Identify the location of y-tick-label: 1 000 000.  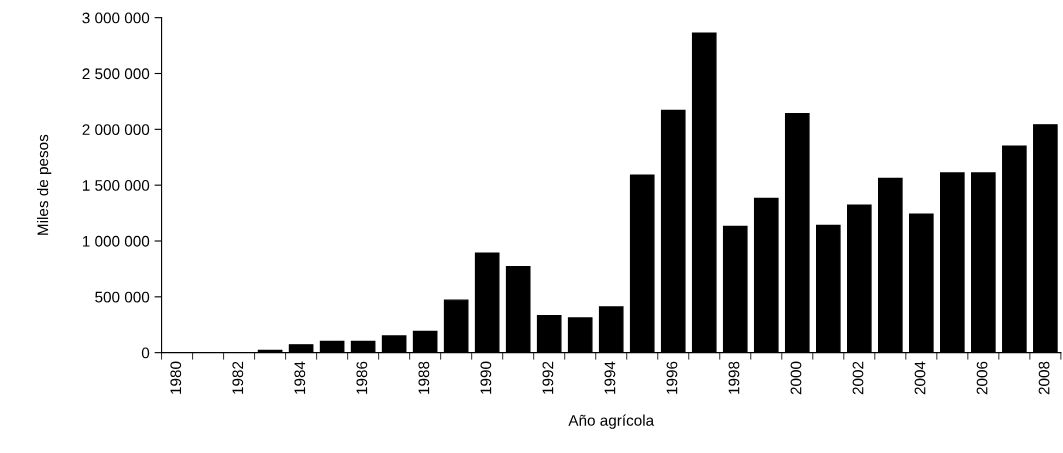
(116, 241).